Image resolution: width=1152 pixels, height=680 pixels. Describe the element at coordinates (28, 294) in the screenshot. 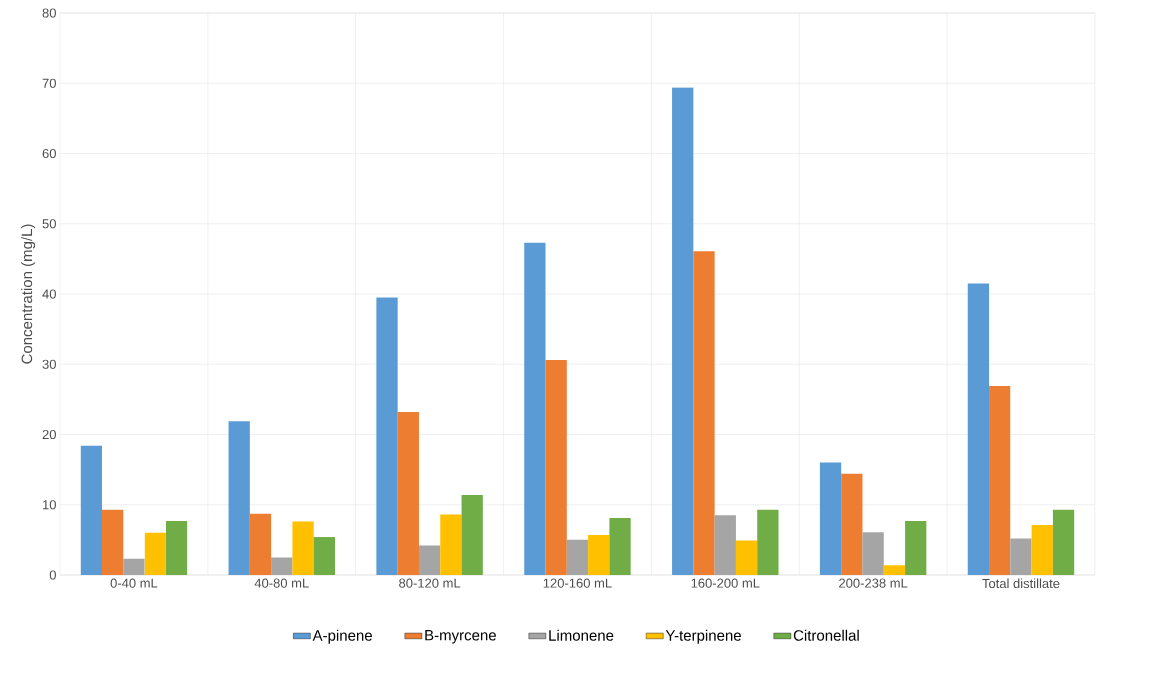

I see `y-axis-title: Concentration (mg/L)` at that location.